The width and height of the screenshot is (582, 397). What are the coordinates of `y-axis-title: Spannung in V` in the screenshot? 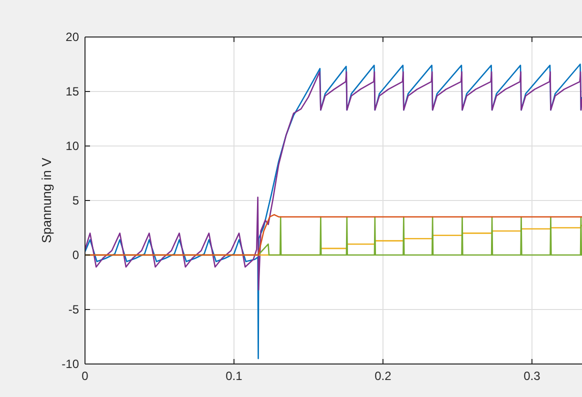 It's located at (46, 201).